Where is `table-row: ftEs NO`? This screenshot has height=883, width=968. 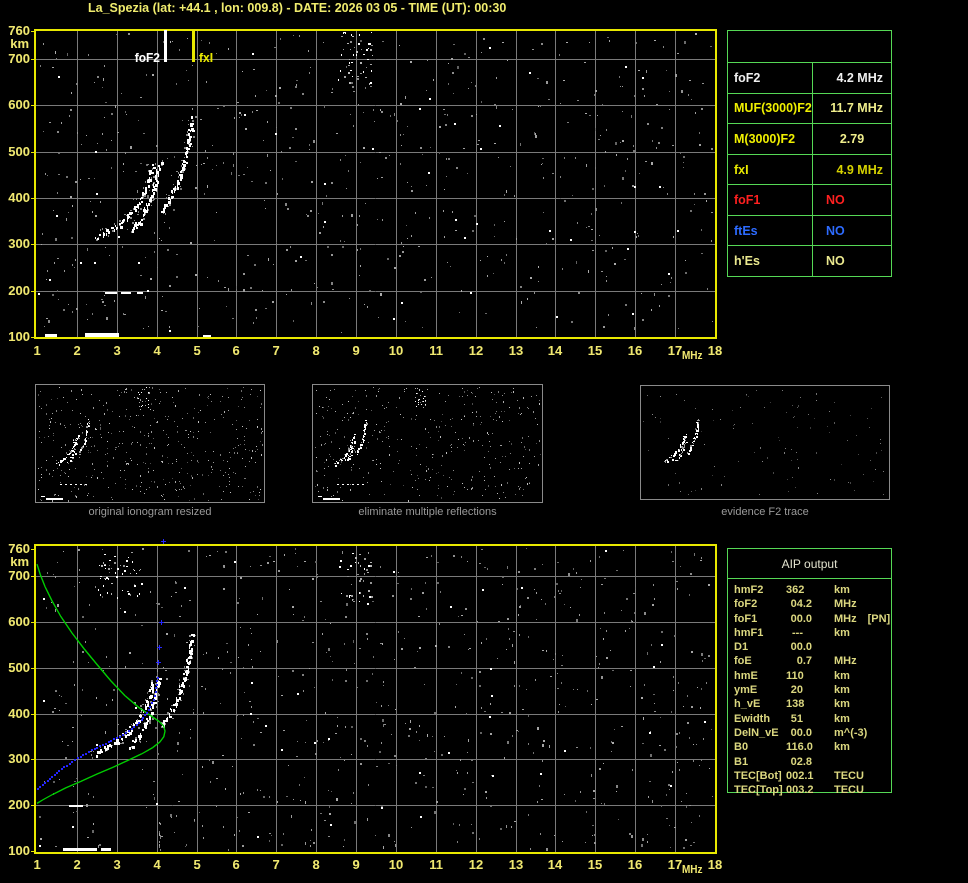 table-row: ftEs NO is located at coordinates (809, 230).